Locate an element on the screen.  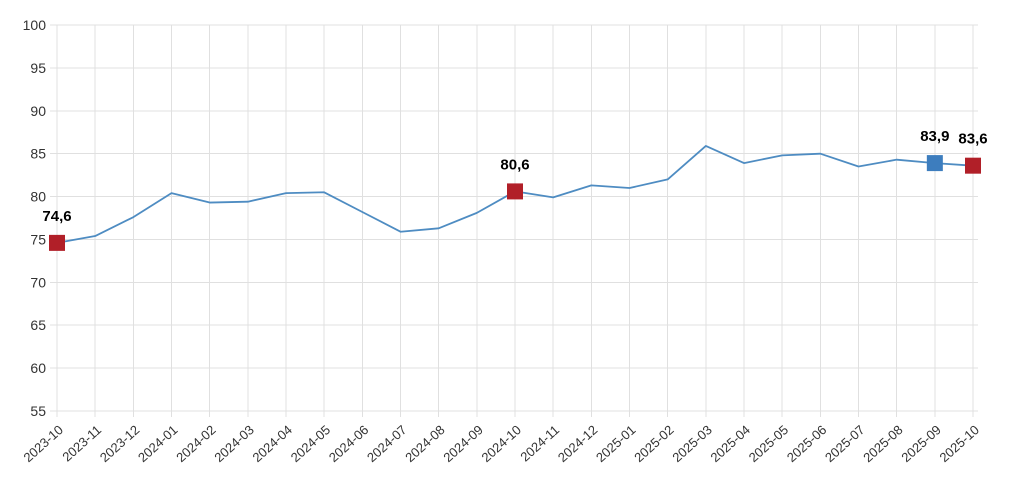
x-axis-tick-label: 2025-01 is located at coordinates (615, 443).